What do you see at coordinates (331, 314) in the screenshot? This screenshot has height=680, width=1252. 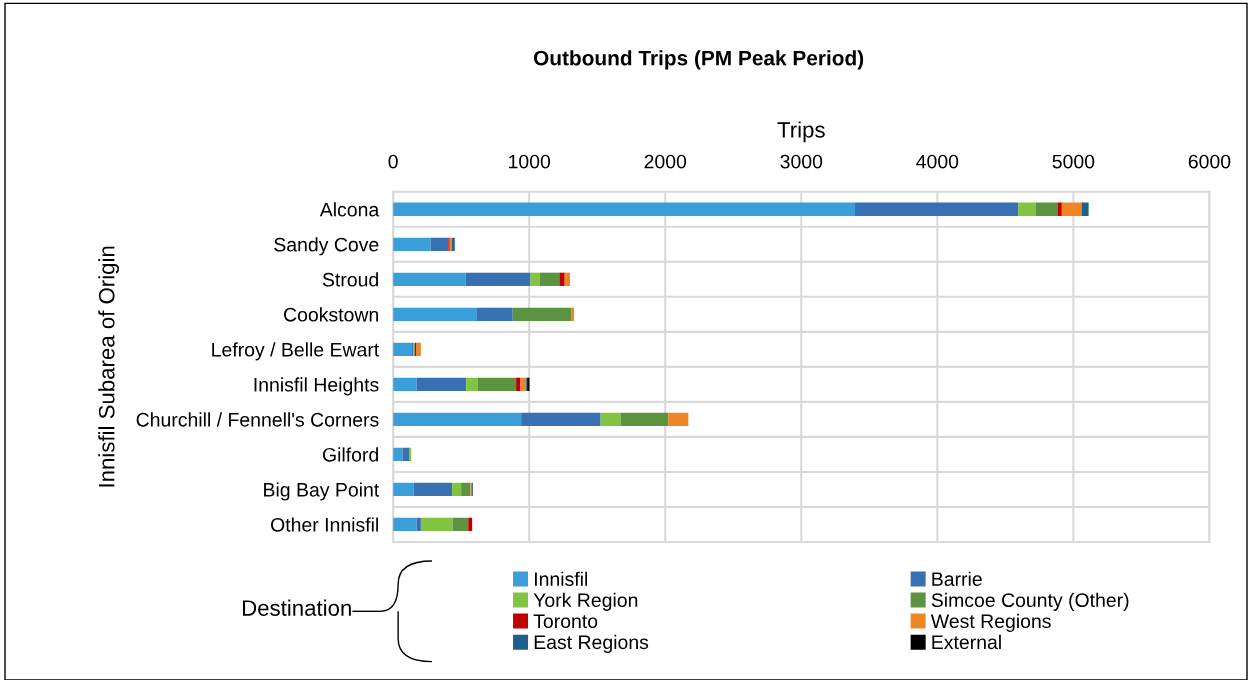 I see `y-tick-label: Cookstown` at bounding box center [331, 314].